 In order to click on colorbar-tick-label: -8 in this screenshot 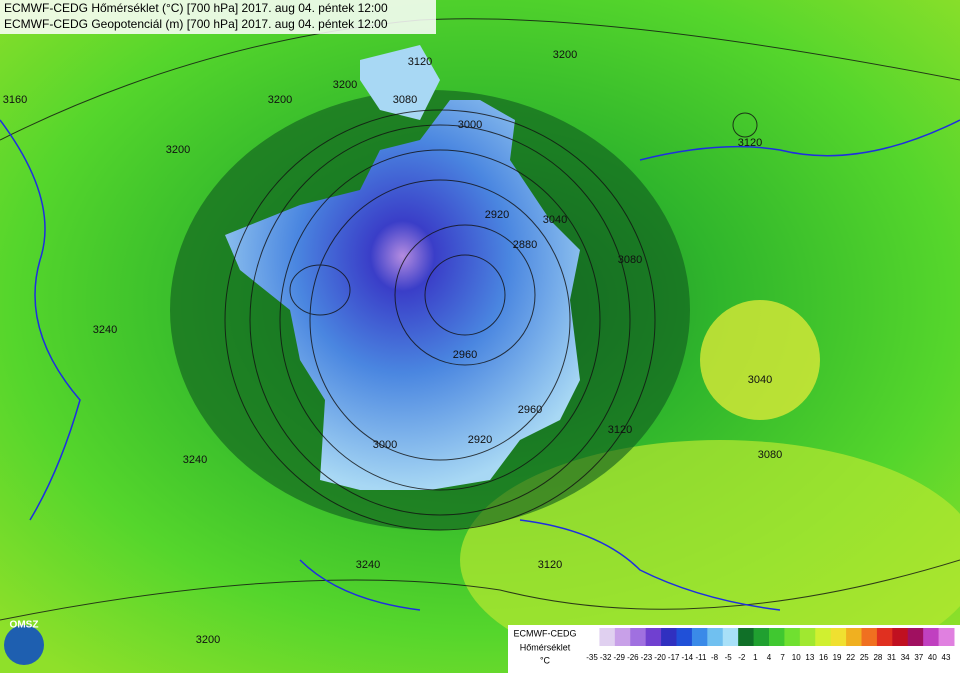, I will do `click(715, 657)`.